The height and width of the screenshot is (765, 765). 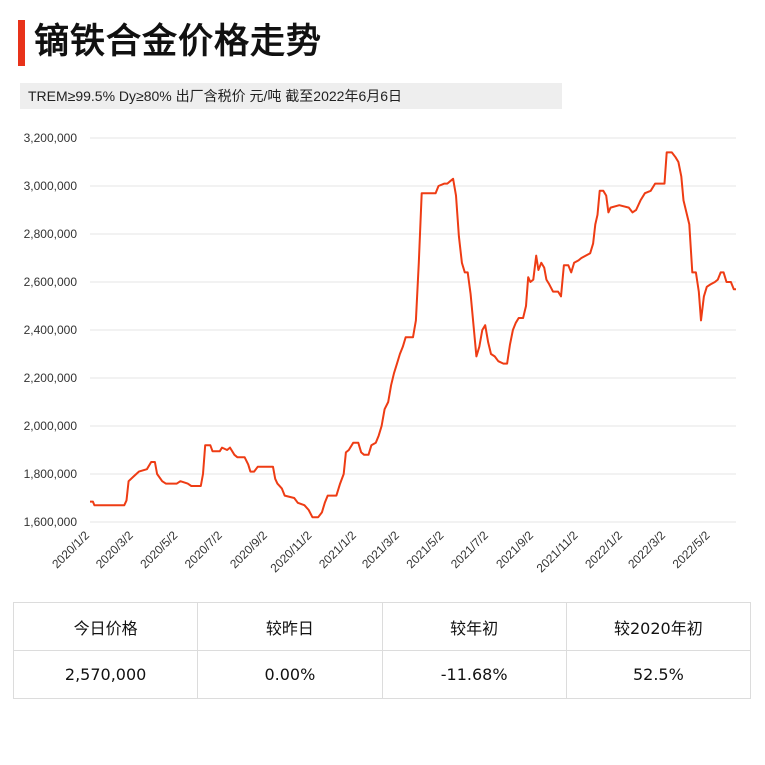 I want to click on stat-value-vs-2020-start: 52.5%, so click(x=658, y=674).